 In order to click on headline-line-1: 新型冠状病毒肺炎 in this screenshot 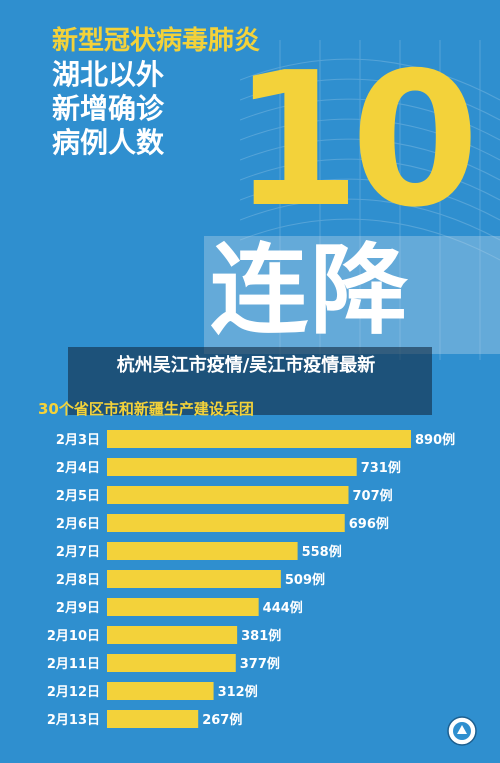, I will do `click(156, 41)`.